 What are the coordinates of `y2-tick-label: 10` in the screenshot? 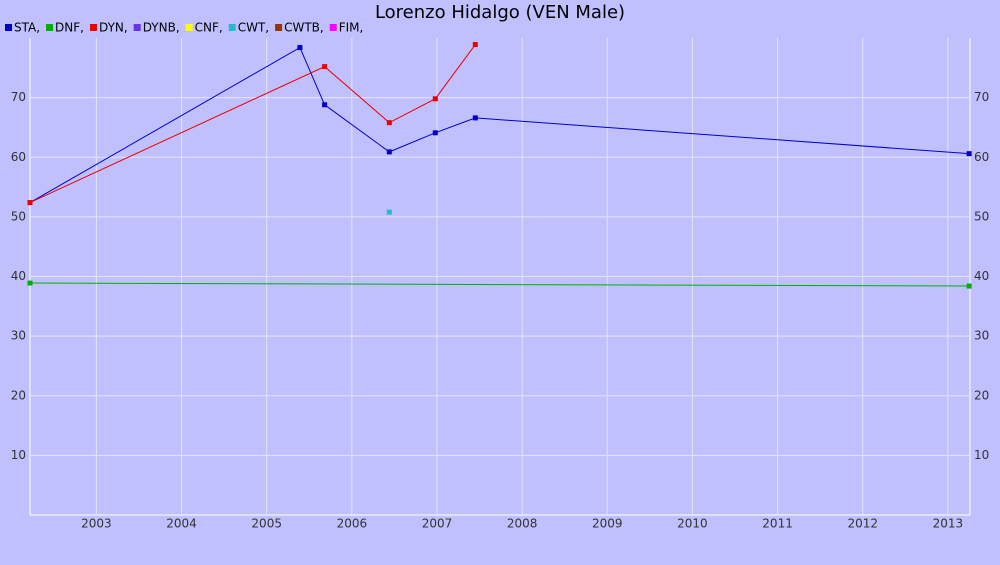 It's located at (981, 455).